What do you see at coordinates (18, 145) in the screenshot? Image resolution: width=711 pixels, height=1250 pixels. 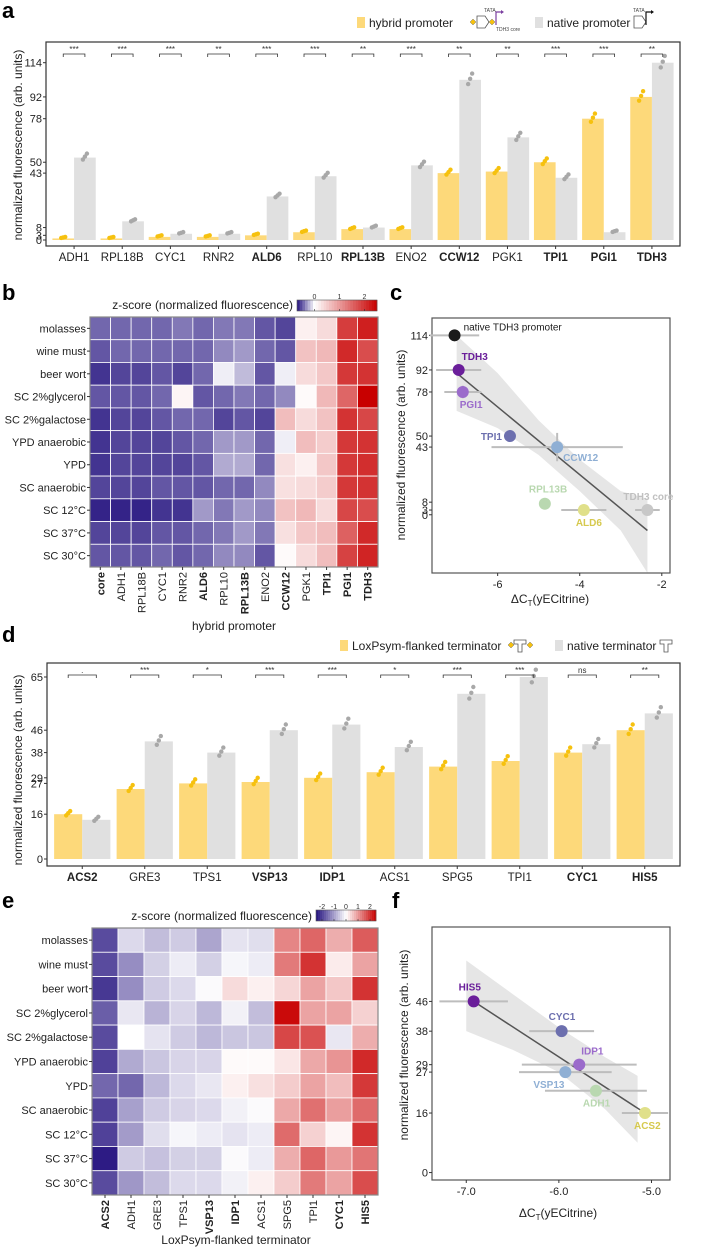 I see `y-axis-label-a: normalized fluorescence (arb. units)` at bounding box center [18, 145].